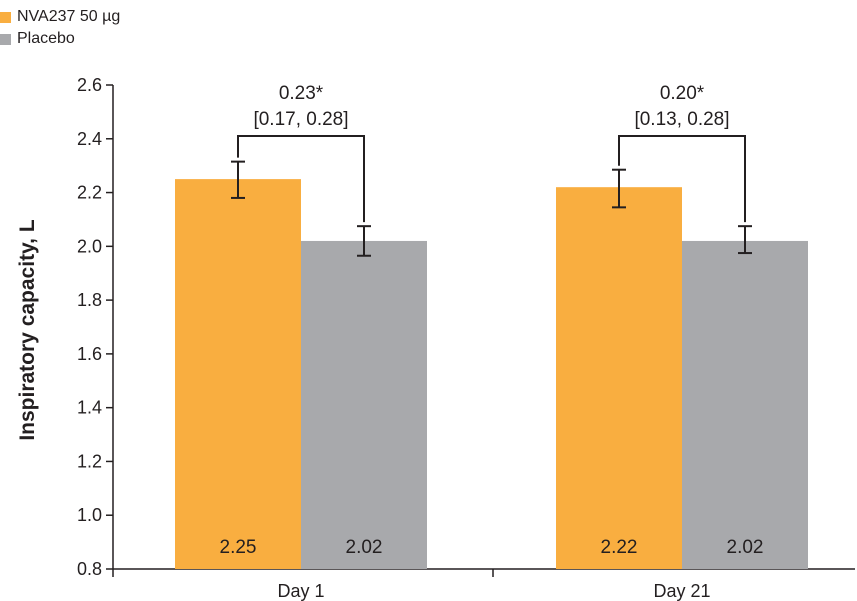 The image size is (857, 601). I want to click on difference-label: 0.23*, so click(301, 93).